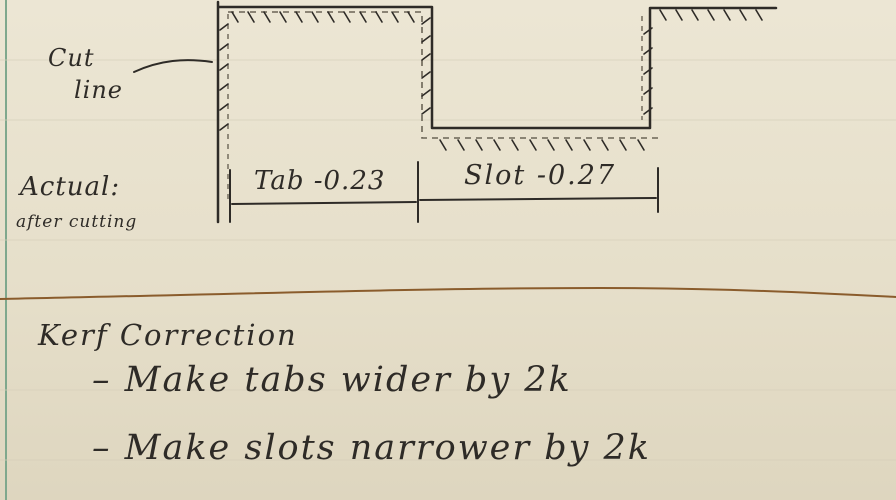 The width and height of the screenshot is (896, 500). I want to click on slot-measurement-label: Slot -0.27, so click(540, 175).